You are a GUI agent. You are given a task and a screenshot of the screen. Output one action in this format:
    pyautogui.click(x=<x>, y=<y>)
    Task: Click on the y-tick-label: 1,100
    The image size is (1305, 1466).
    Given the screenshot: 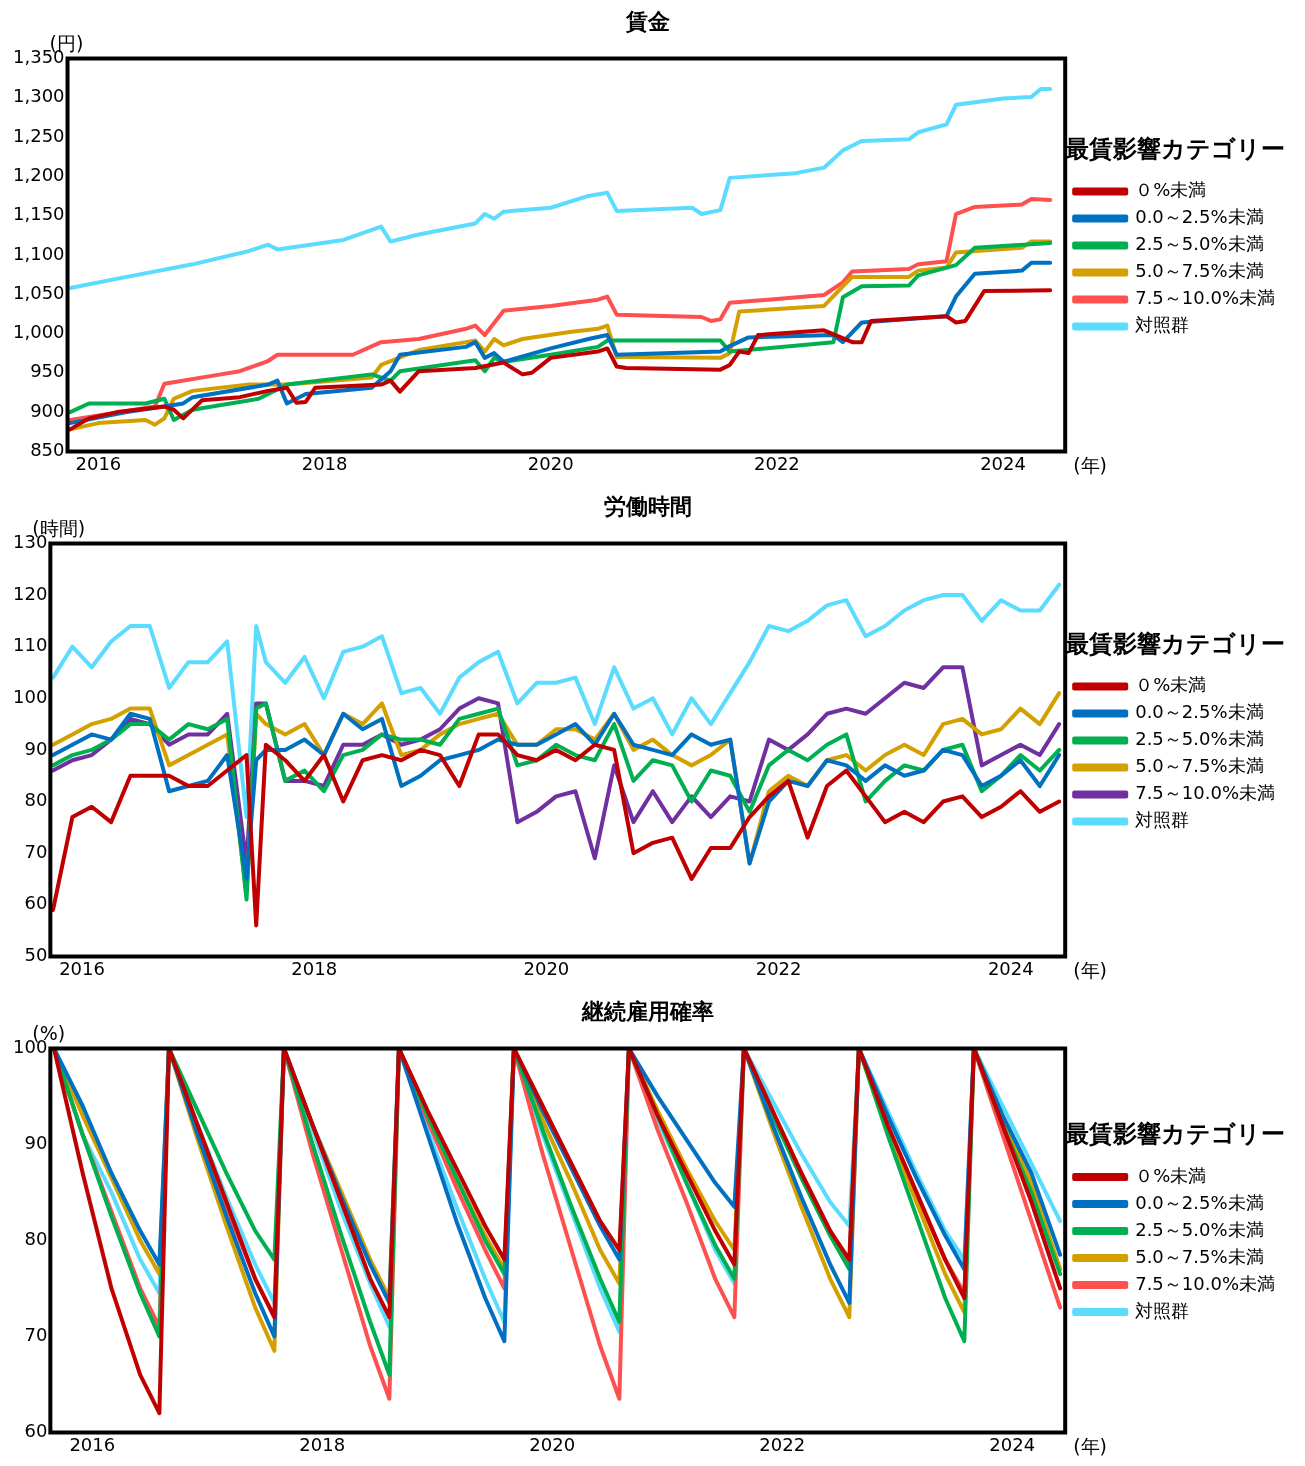 What is the action you would take?
    pyautogui.click(x=39, y=253)
    